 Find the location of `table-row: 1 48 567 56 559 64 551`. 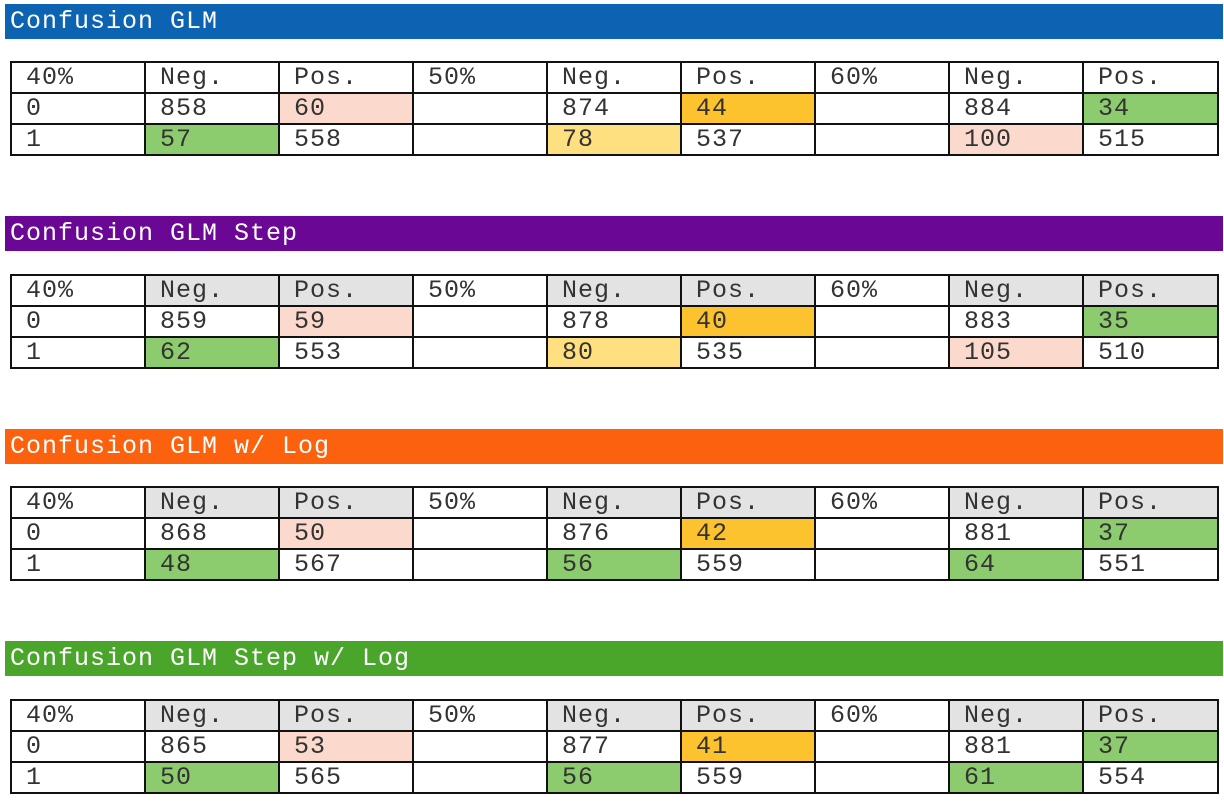

table-row: 1 48 567 56 559 64 551 is located at coordinates (614, 564).